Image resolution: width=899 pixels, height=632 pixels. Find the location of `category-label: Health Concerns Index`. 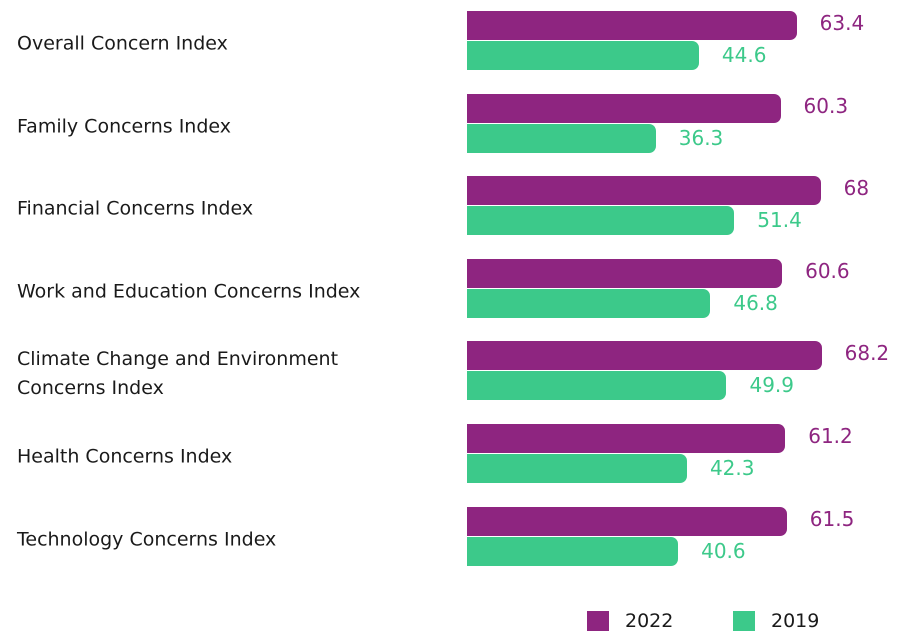

category-label: Health Concerns Index is located at coordinates (125, 456).